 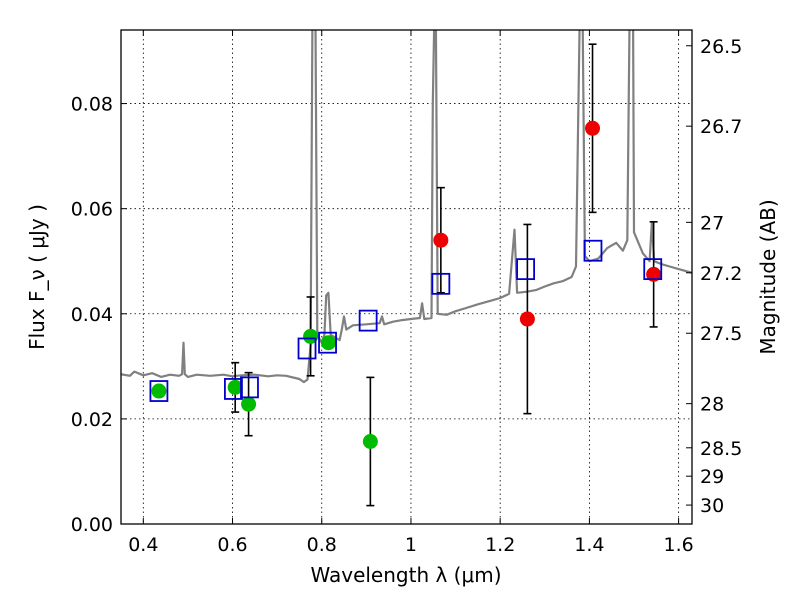 What do you see at coordinates (679, 545) in the screenshot?
I see `x-tick-label: 1.6` at bounding box center [679, 545].